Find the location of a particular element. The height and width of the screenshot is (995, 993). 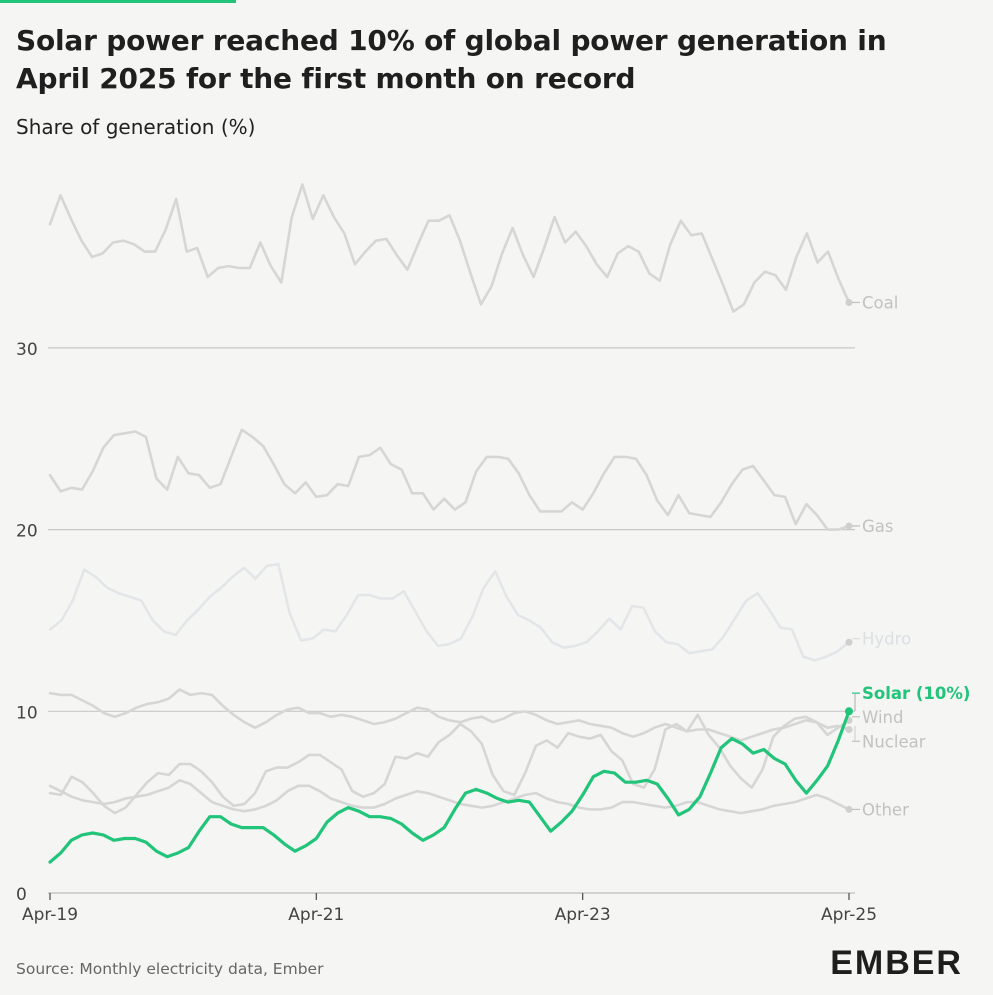

y-axis-labels: 0 10 20 30 is located at coordinates (27, 622).